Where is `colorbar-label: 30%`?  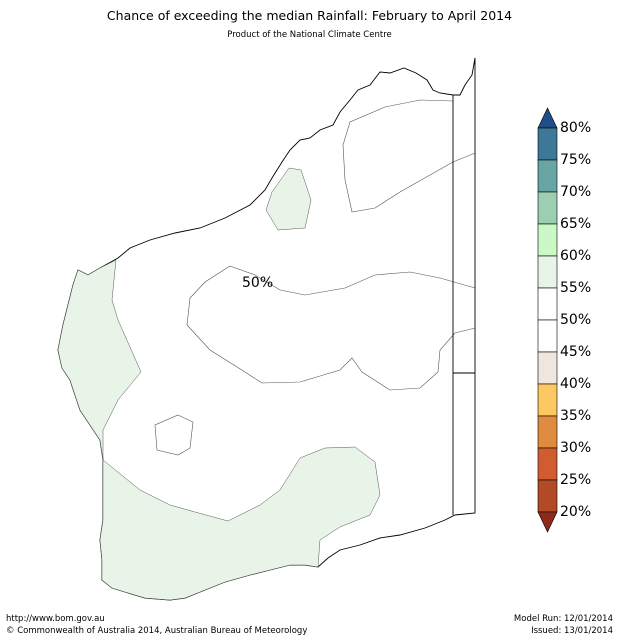 colorbar-label: 30% is located at coordinates (576, 448).